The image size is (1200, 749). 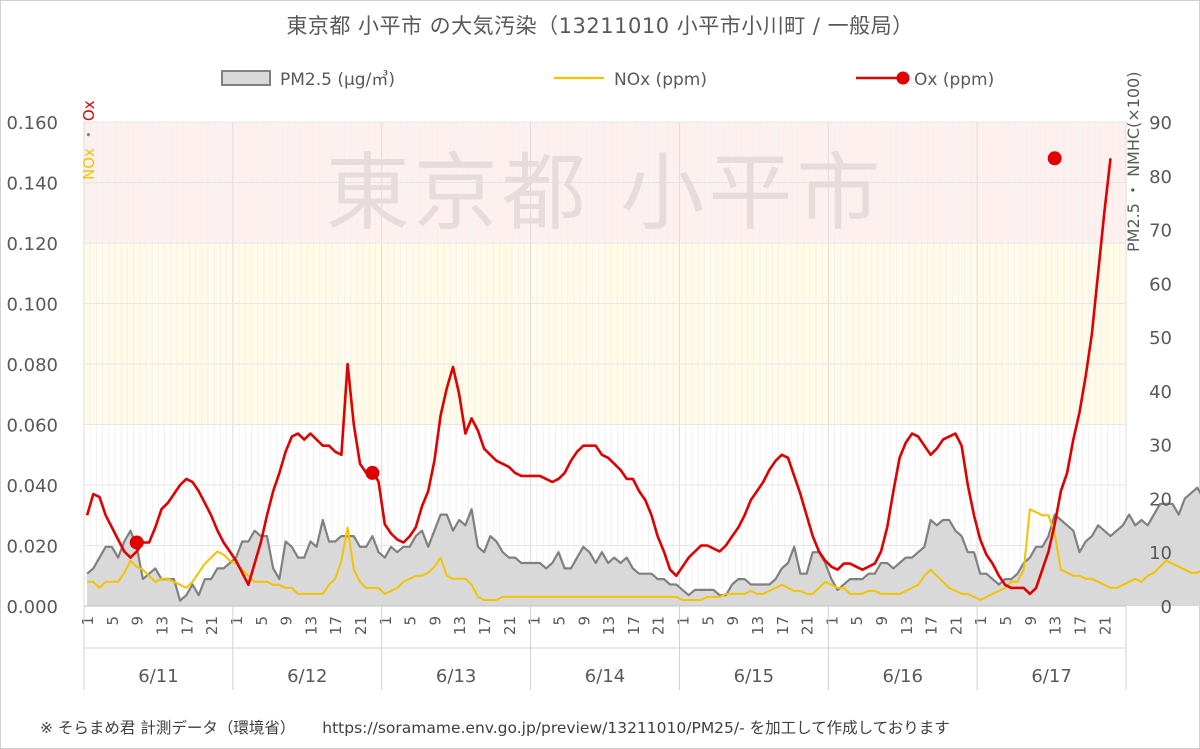 What do you see at coordinates (1160, 284) in the screenshot?
I see `right-tick-label: 60` at bounding box center [1160, 284].